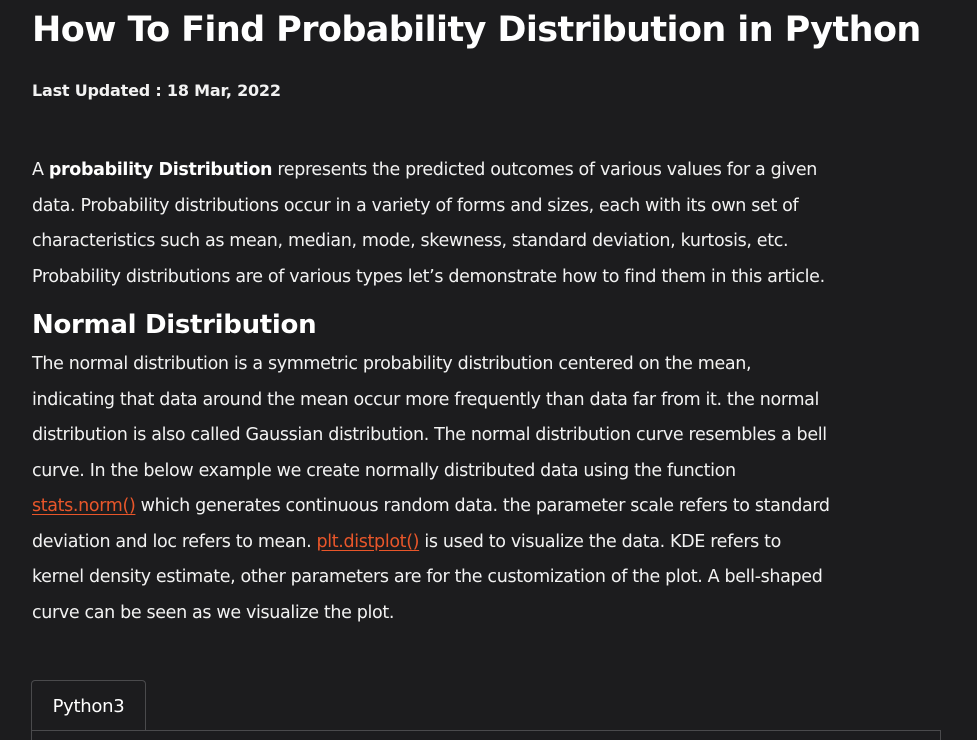 This screenshot has width=977, height=740. What do you see at coordinates (368, 541) in the screenshot?
I see `plt-distplot-link: plt.distplot()` at bounding box center [368, 541].